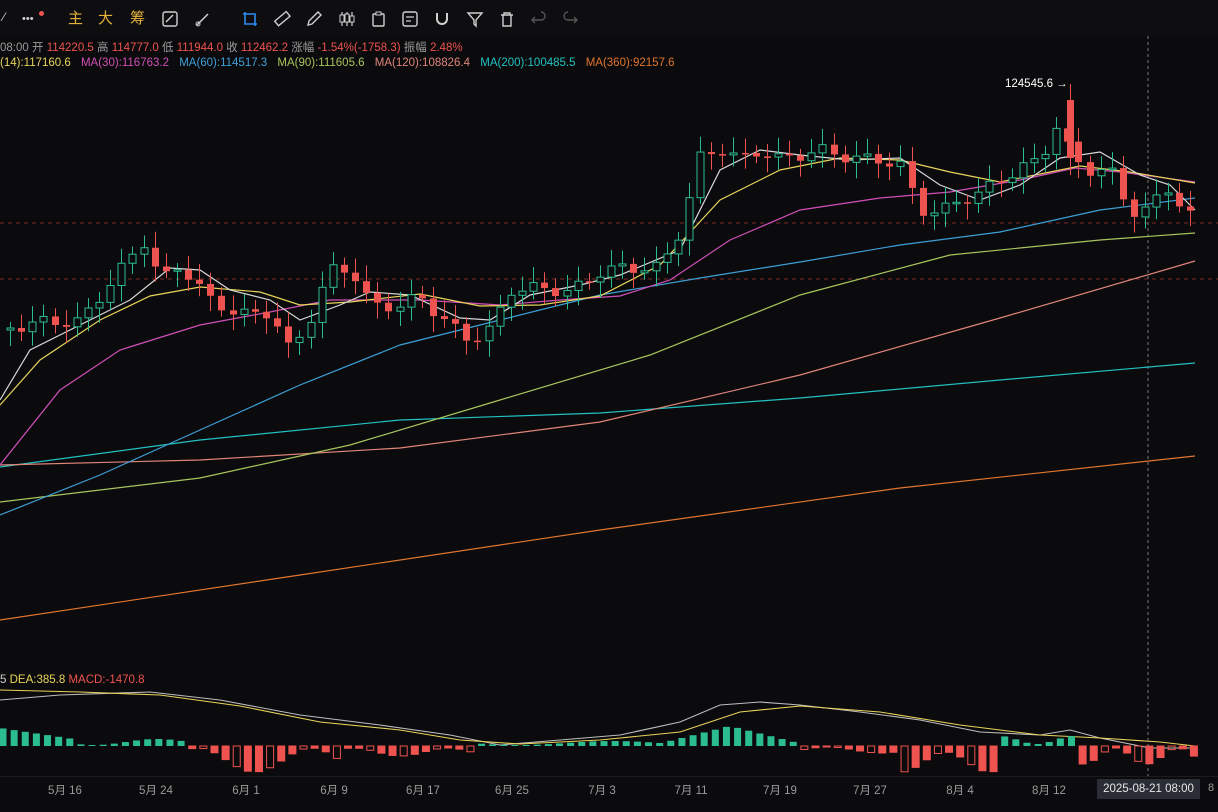 The height and width of the screenshot is (812, 1218). Describe the element at coordinates (507, 19) in the screenshot. I see `trash-icon` at that location.